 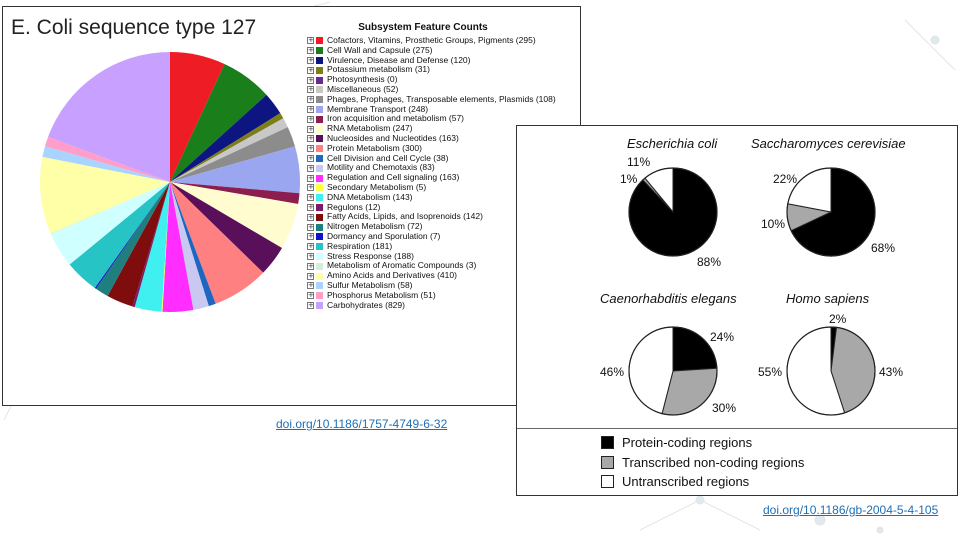 What do you see at coordinates (384, 235) in the screenshot?
I see `legend-label: Dormancy and Sporulation (7)` at bounding box center [384, 235].